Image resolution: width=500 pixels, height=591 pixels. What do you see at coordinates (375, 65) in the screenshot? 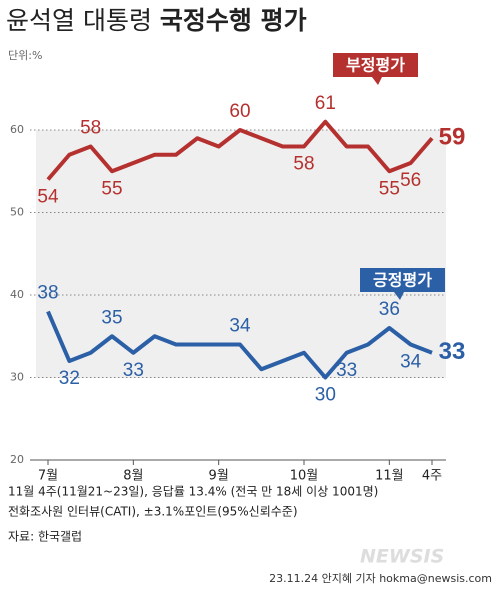
I see `legend-label: 부정평가` at bounding box center [375, 65].